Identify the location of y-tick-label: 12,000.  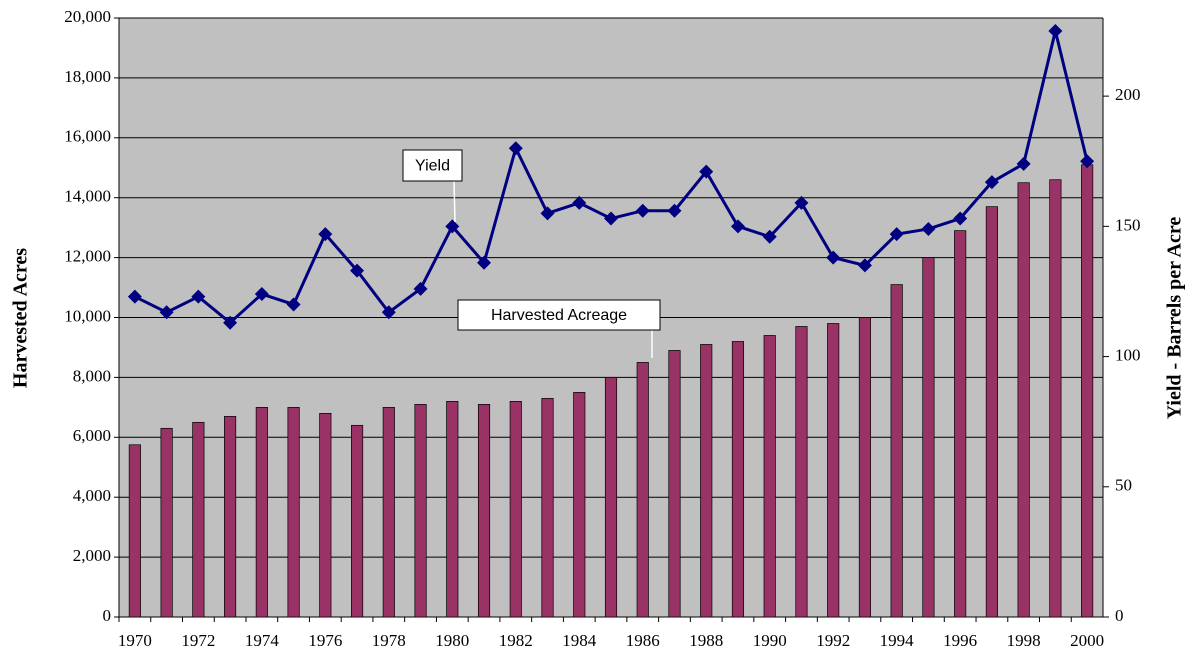
(87, 256).